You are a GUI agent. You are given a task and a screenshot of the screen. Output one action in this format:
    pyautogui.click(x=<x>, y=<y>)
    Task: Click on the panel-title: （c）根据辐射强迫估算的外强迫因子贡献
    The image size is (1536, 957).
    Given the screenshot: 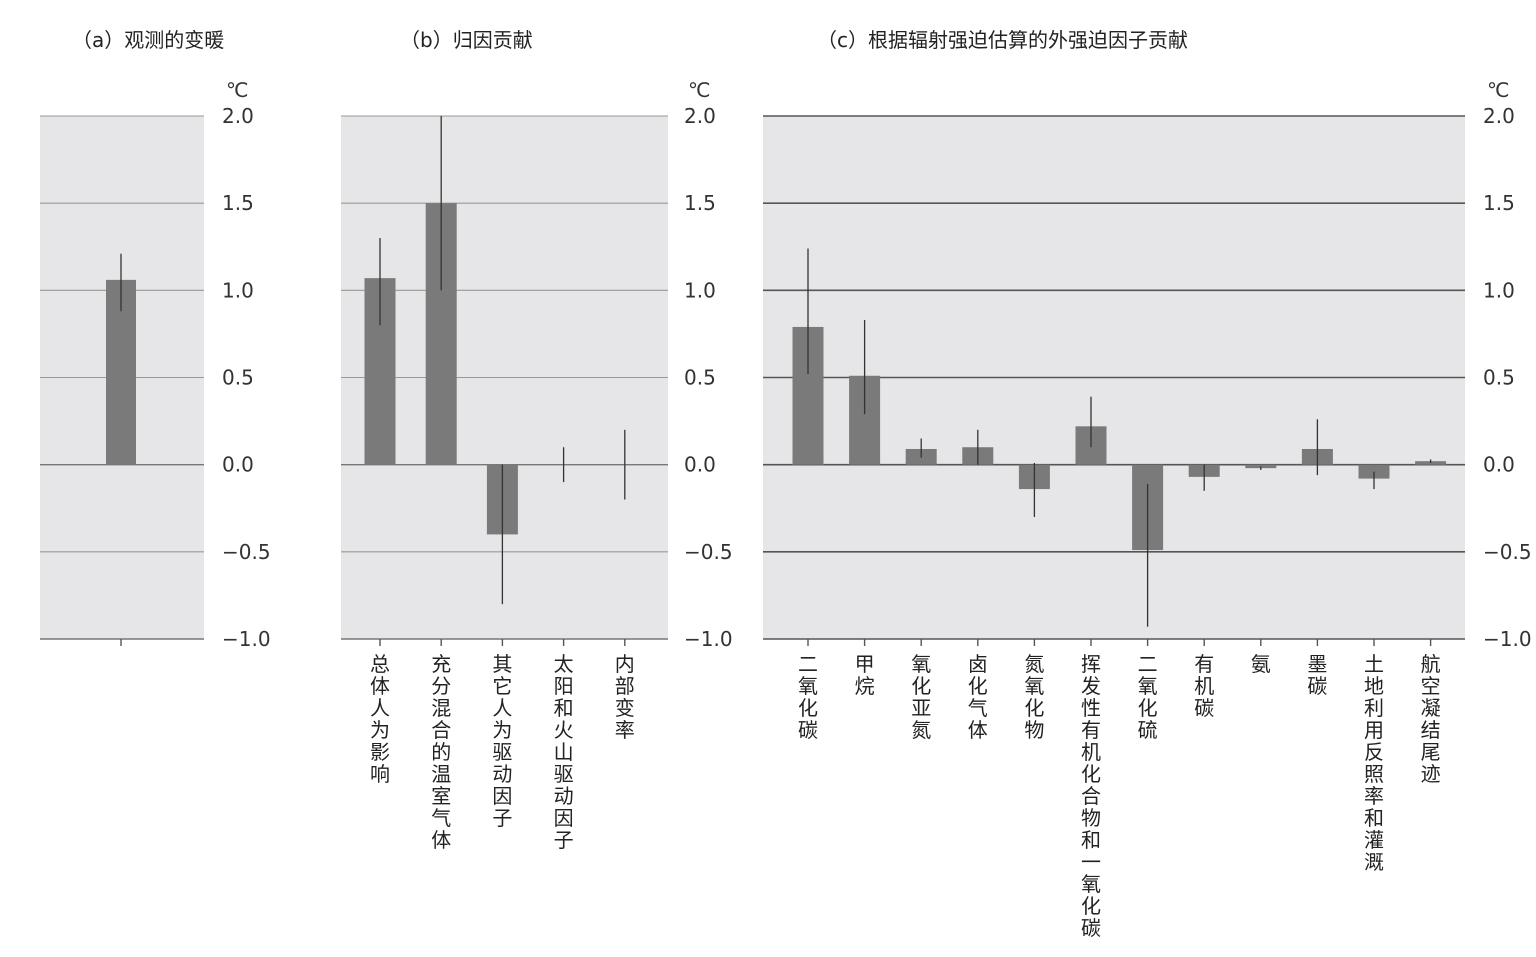 What is the action you would take?
    pyautogui.click(x=1002, y=40)
    